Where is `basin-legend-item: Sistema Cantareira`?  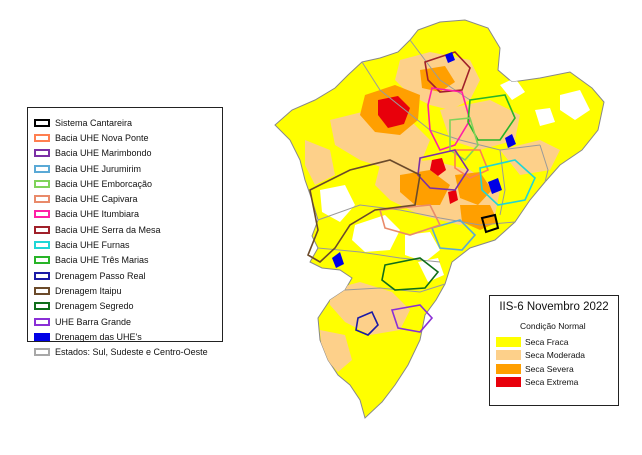
basin-legend-item: Sistema Cantareira is located at coordinates (128, 122).